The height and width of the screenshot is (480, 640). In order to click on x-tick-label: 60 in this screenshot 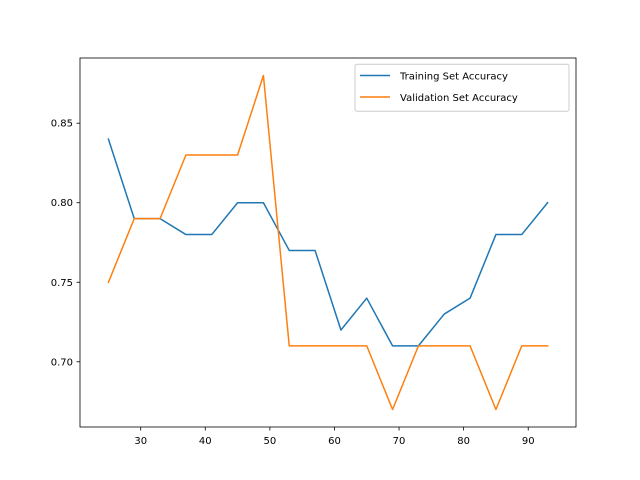, I will do `click(334, 441)`.